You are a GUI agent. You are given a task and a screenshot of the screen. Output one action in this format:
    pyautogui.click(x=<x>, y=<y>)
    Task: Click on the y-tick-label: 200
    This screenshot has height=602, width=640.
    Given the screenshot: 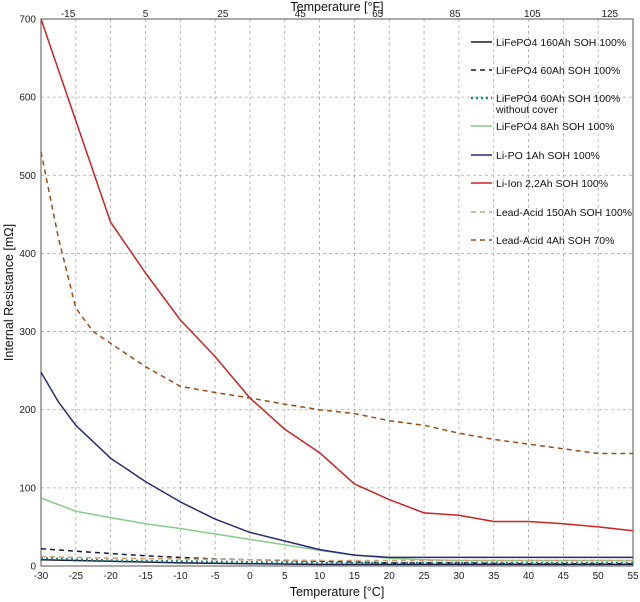 What is the action you would take?
    pyautogui.click(x=27, y=410)
    